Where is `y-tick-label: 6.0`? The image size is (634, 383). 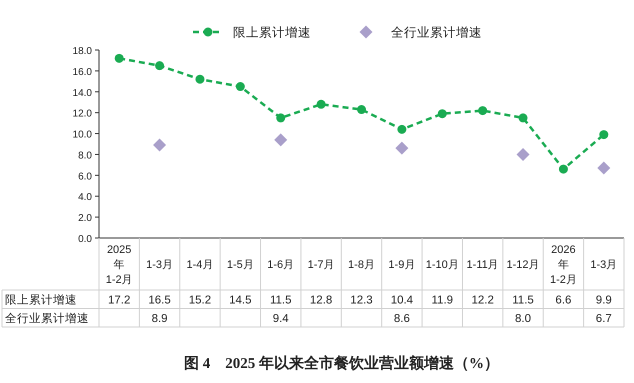
y-tick-label: 6.0 is located at coordinates (85, 176).